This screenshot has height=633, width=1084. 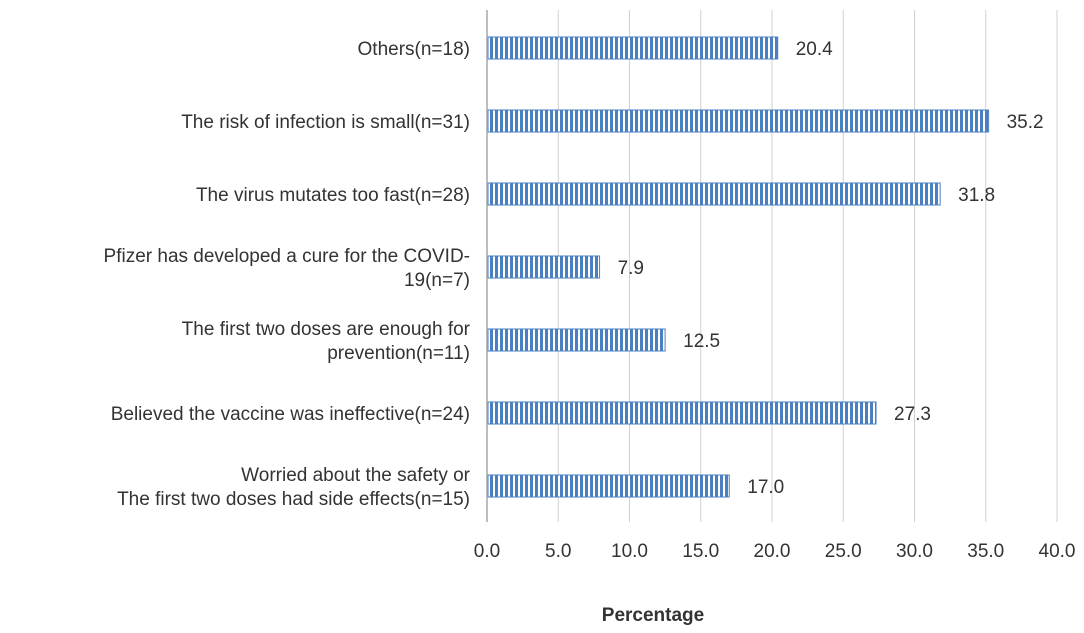 I want to click on data-label: 7.9, so click(x=631, y=268).